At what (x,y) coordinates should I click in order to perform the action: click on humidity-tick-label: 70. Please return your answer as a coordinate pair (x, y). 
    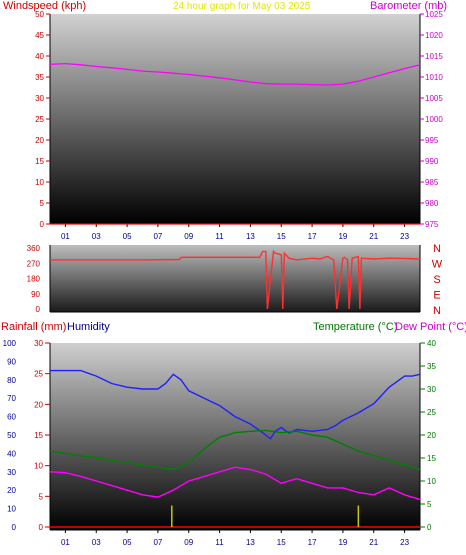
    Looking at the image, I should click on (11, 398).